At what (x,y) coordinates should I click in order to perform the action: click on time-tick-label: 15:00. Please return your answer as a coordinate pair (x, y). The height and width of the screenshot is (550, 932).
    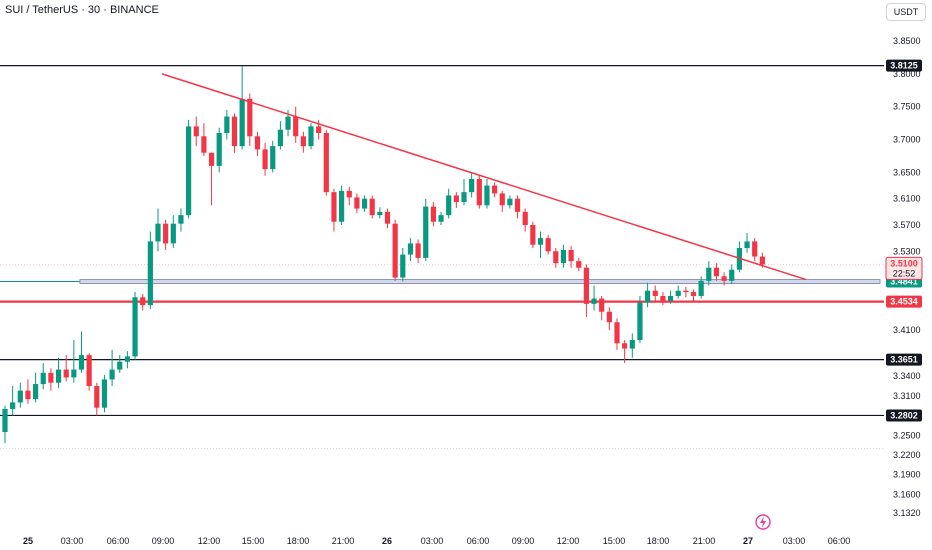
    Looking at the image, I should click on (253, 541).